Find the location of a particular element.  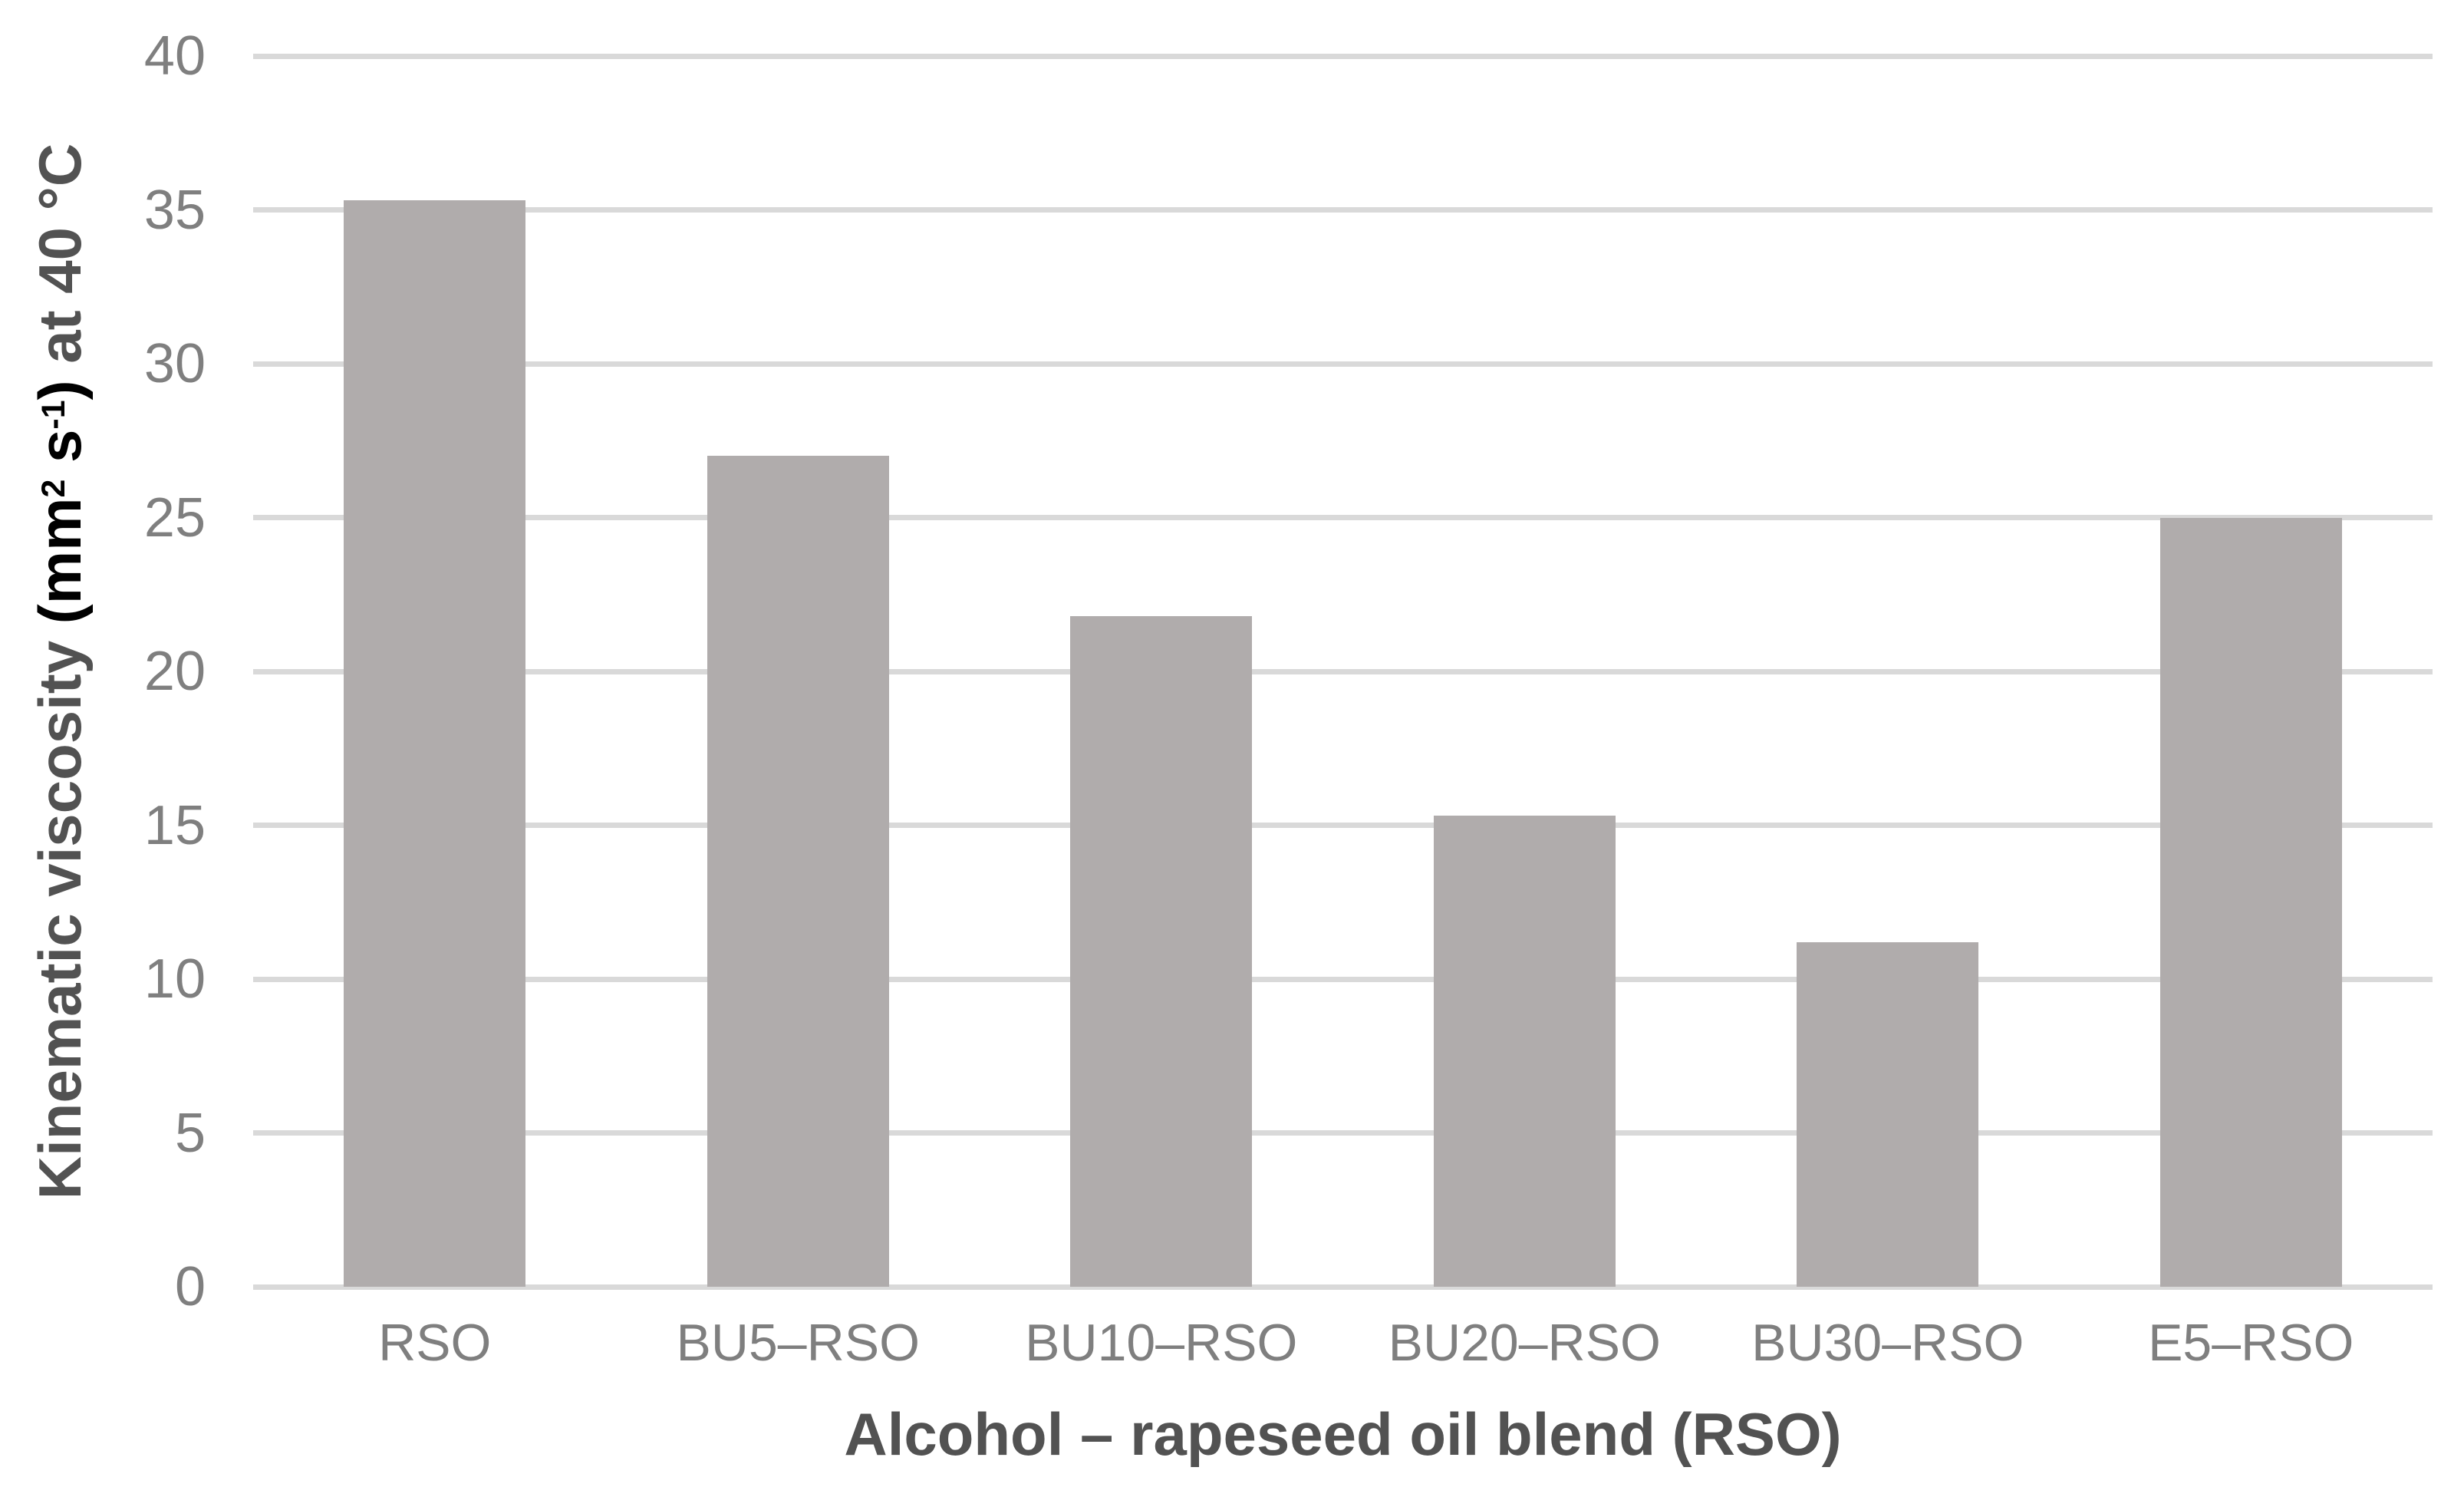

y-tick-label-5: 5 is located at coordinates (190, 1133).